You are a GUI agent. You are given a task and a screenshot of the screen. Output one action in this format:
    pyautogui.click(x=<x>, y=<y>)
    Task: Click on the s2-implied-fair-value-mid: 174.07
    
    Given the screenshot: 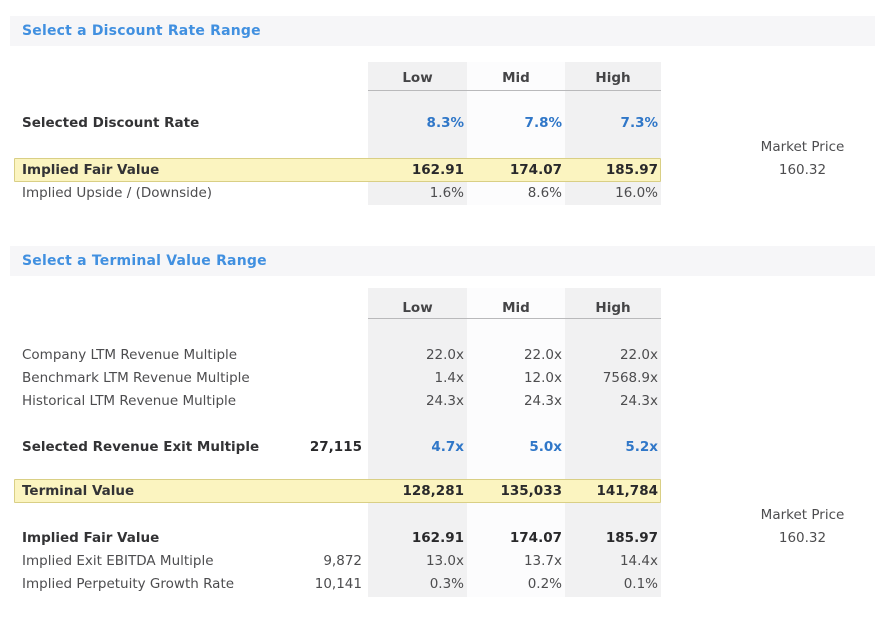 What is the action you would take?
    pyautogui.click(x=535, y=538)
    